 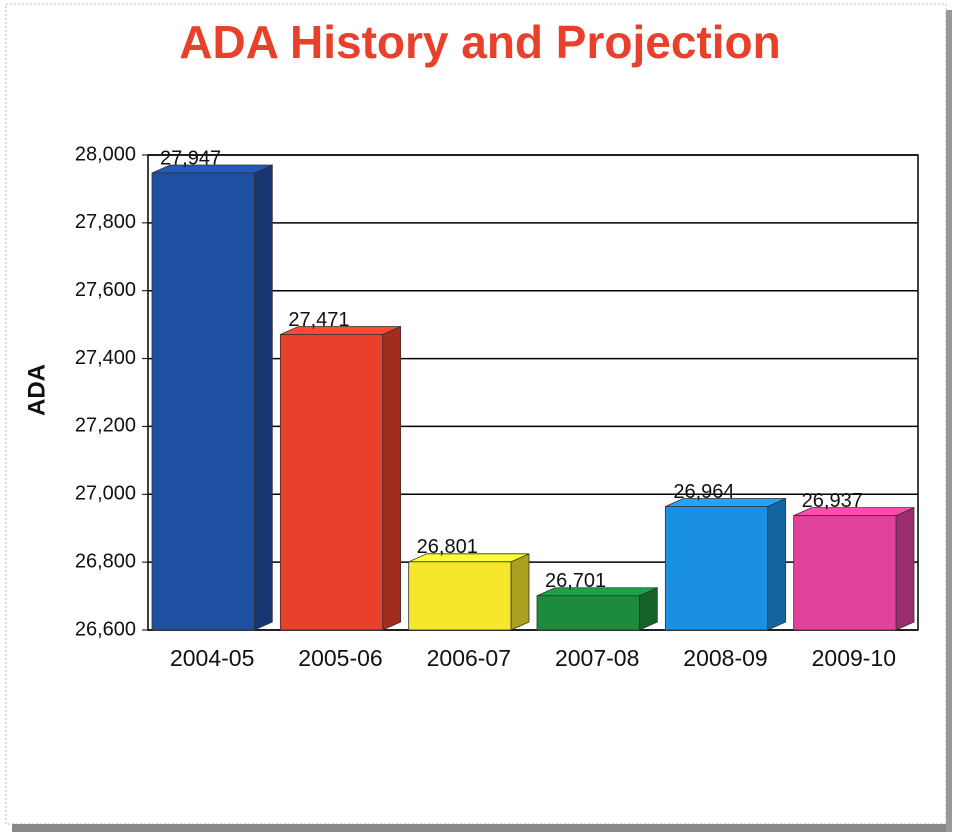 What do you see at coordinates (479, 42) in the screenshot?
I see `chart-title: ADA History and Projection` at bounding box center [479, 42].